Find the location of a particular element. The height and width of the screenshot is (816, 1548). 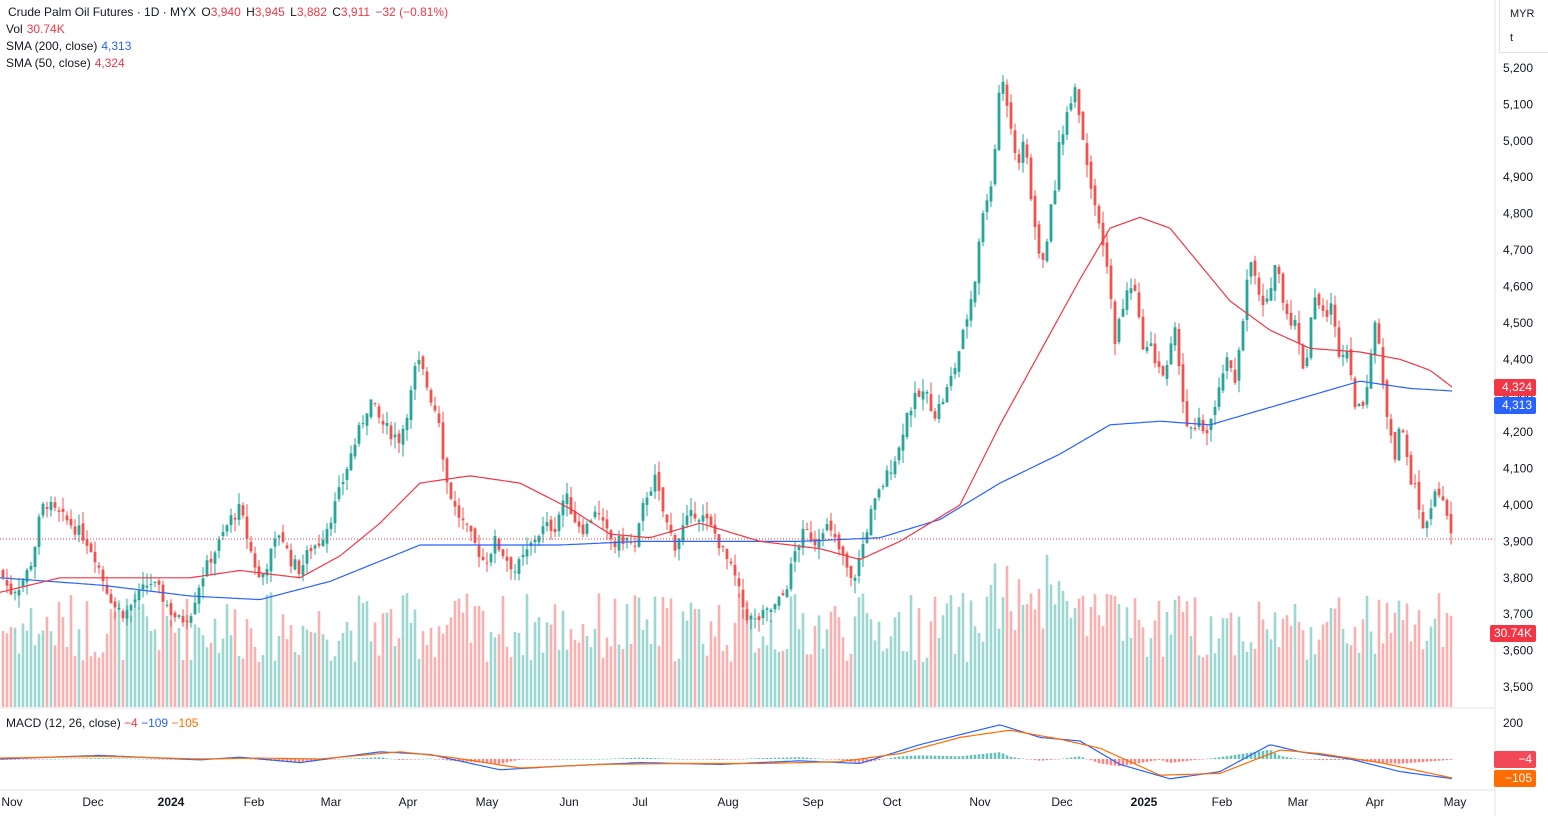

sma50-legend: SMA (50, close) 4,324 is located at coordinates (65, 63).